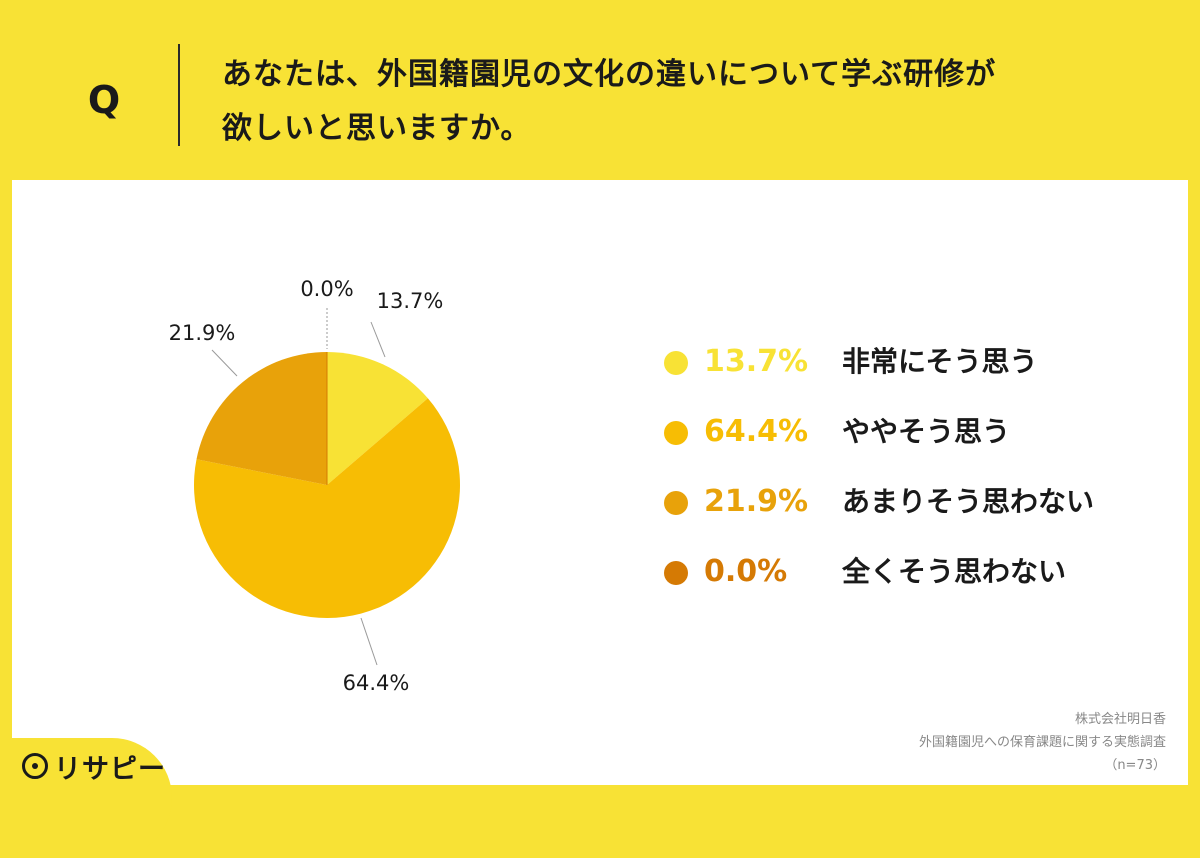  Describe the element at coordinates (954, 571) in the screenshot. I see `legend-label-not-at-all: 全くそう思わない` at that location.